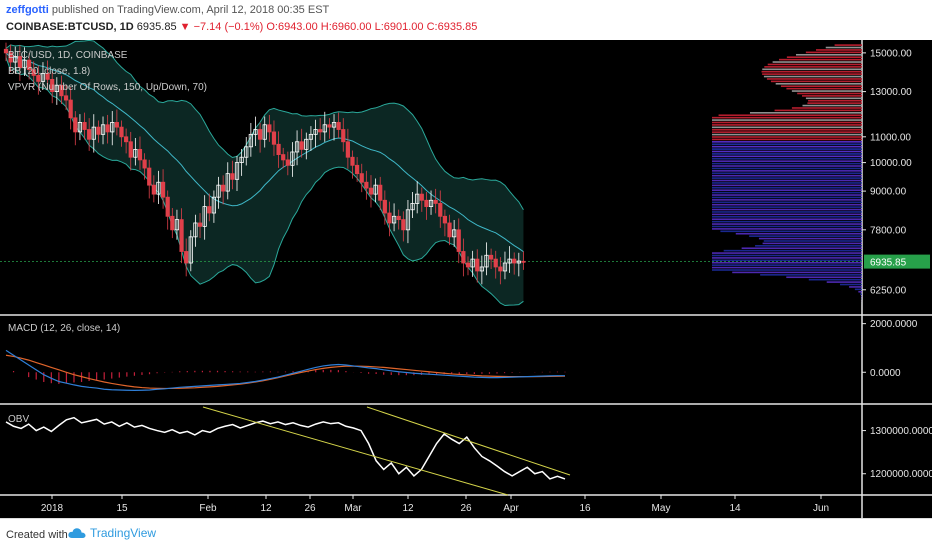 The image size is (932, 550). What do you see at coordinates (891, 163) in the screenshot?
I see `price-tick-label: 10000.00` at bounding box center [891, 163].